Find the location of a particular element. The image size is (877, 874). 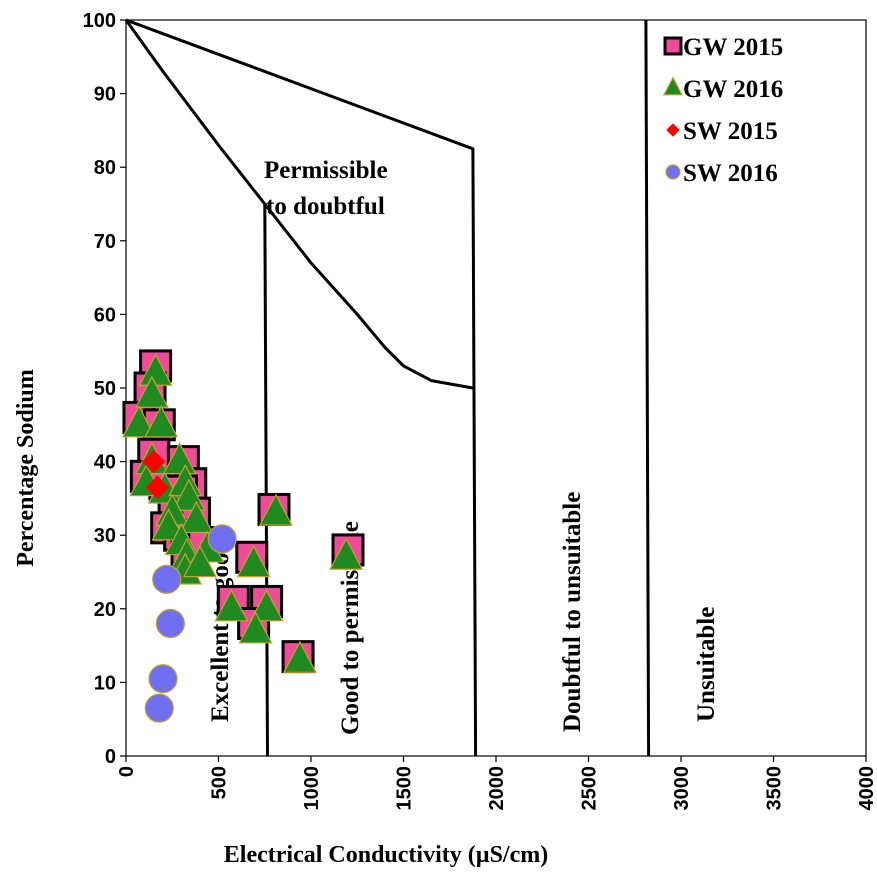

x-tick-label: 2500 is located at coordinates (590, 788).